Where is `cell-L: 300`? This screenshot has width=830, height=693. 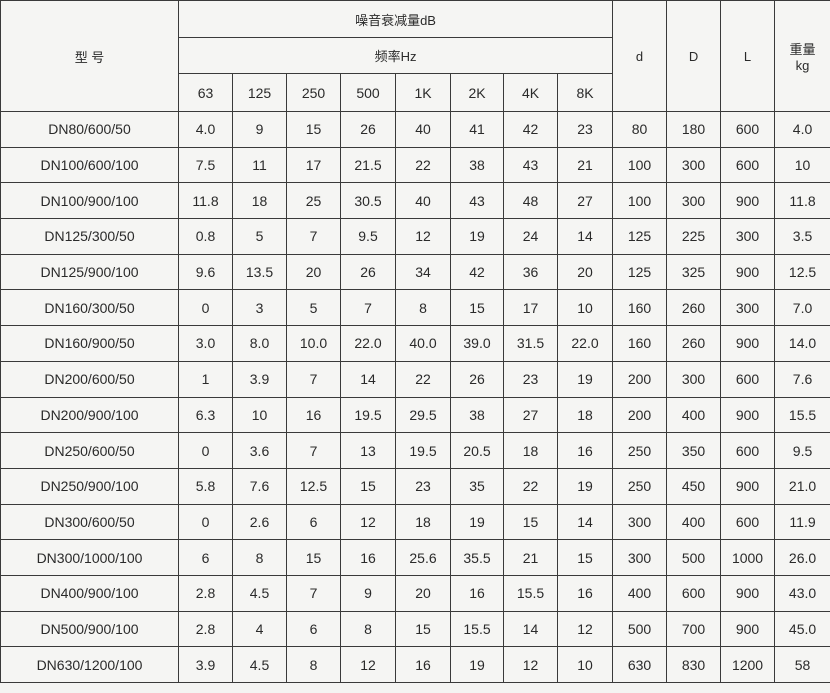 cell-L: 300 is located at coordinates (748, 308).